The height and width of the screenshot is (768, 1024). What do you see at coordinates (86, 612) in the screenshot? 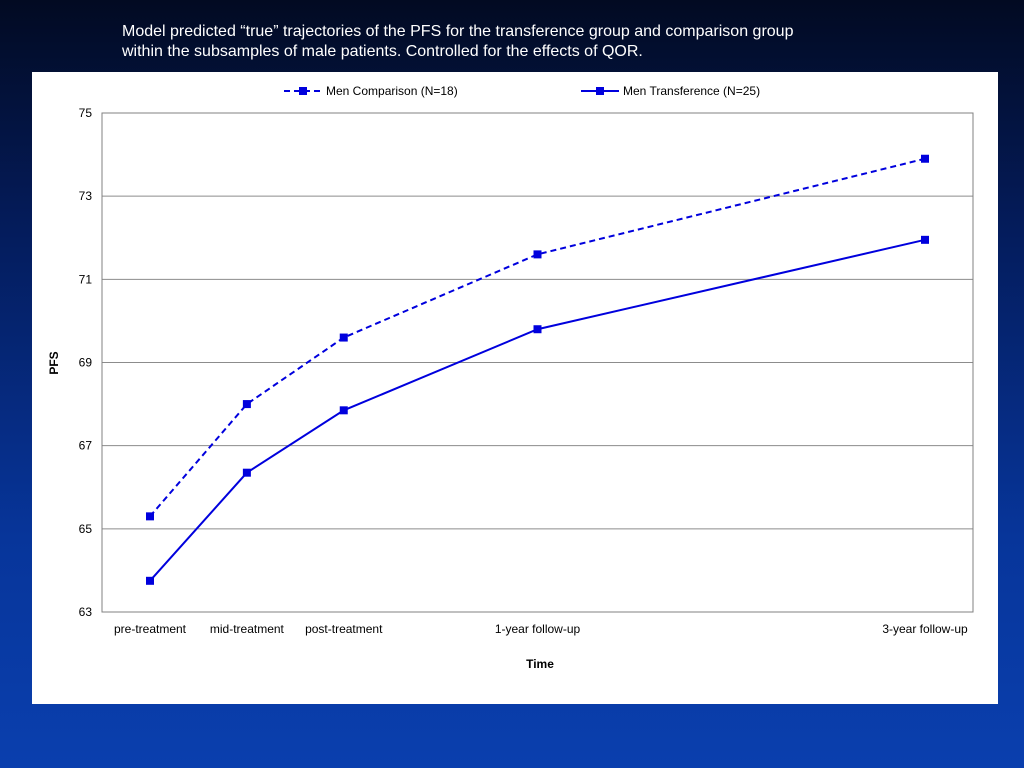
I see `y-tick-label: 63` at bounding box center [86, 612].